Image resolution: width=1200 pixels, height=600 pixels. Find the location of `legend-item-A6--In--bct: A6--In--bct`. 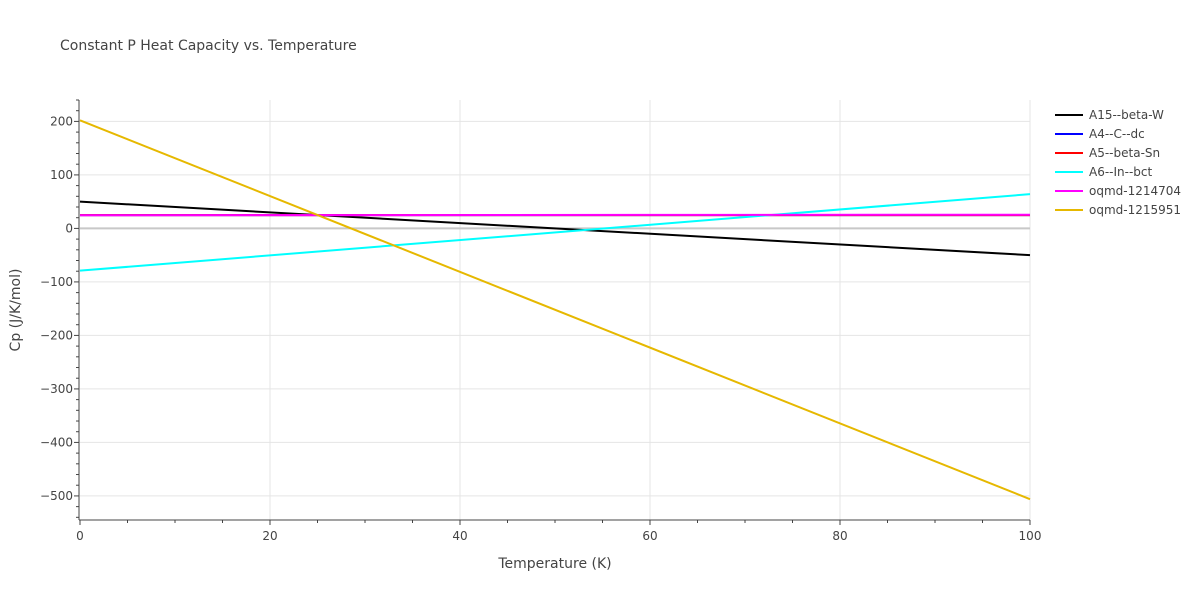

legend-item-A6--In--bct: A6--In--bct is located at coordinates (1104, 172).